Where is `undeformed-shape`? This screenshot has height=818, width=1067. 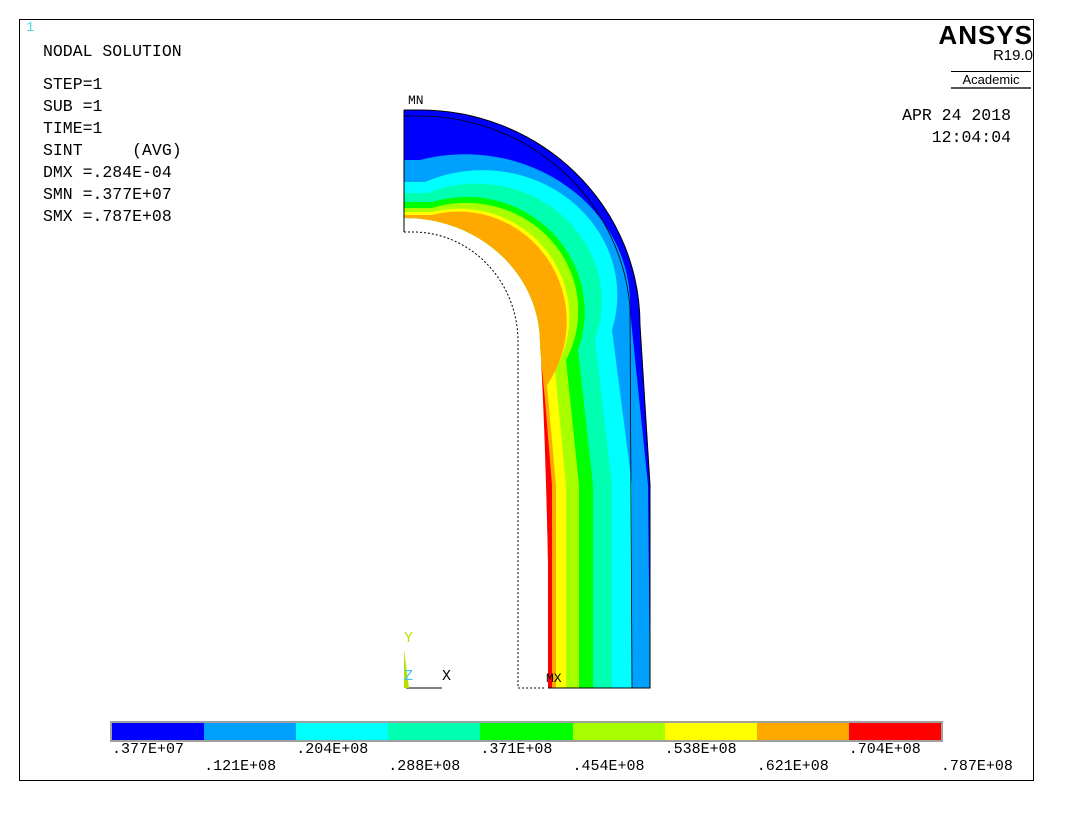 undeformed-shape is located at coordinates (474, 460).